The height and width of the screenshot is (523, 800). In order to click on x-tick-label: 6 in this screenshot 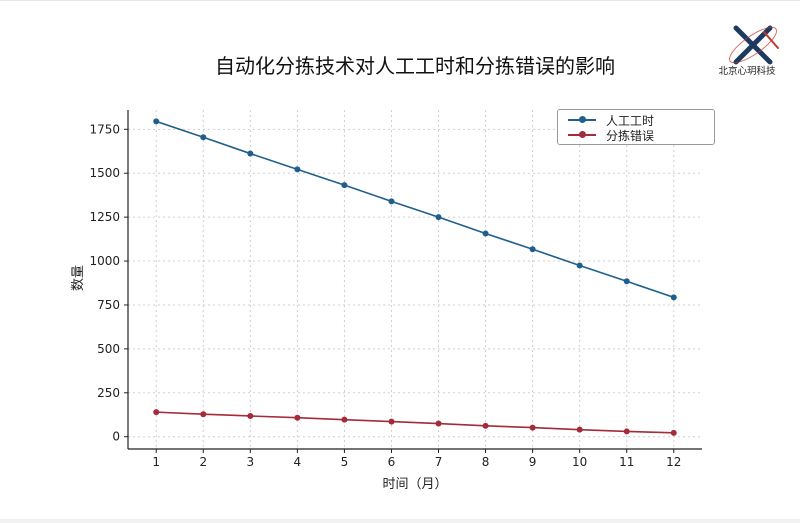, I will do `click(392, 462)`.